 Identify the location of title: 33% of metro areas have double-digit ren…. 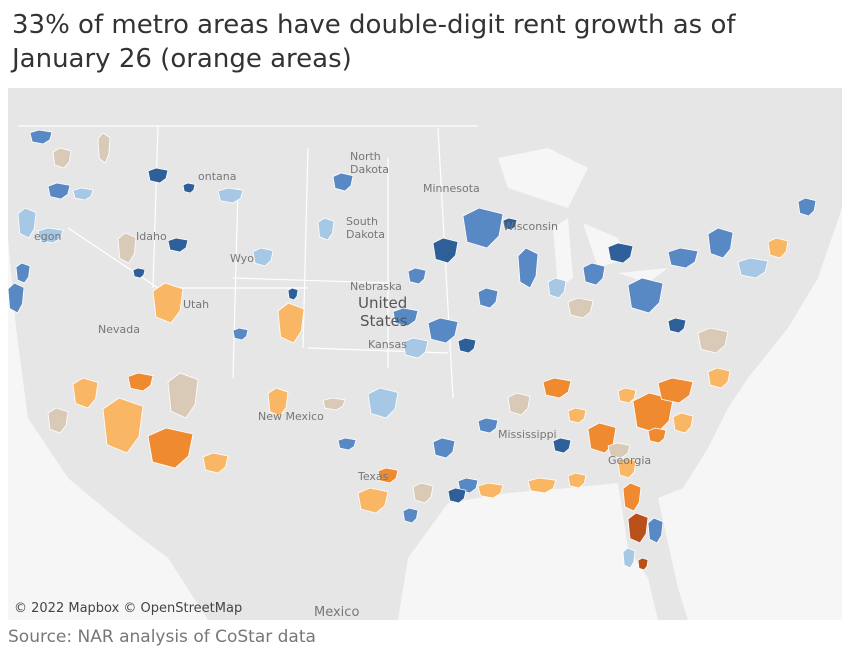
(374, 42).